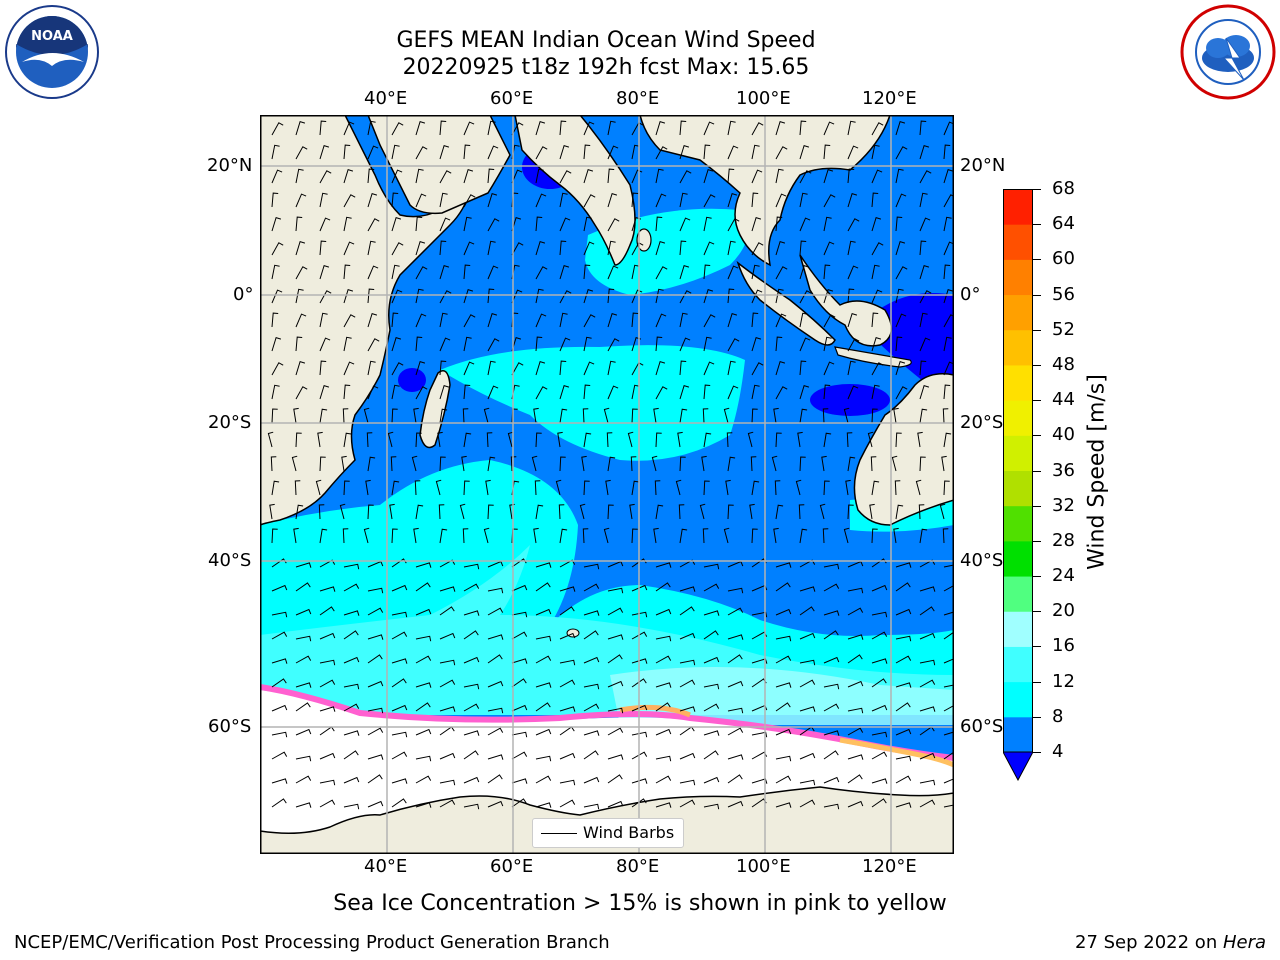  I want to click on colorbar-tick-label: 16, so click(1063, 646).